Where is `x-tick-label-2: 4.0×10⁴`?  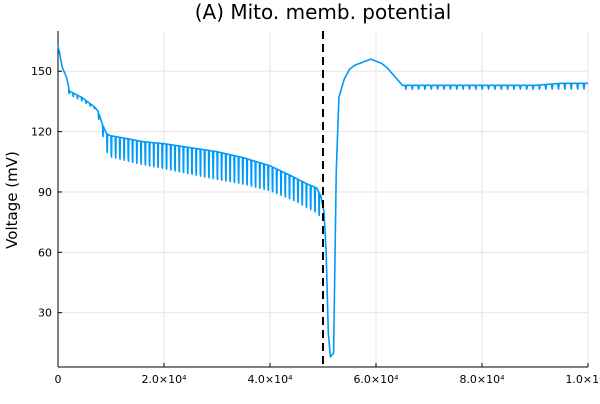
x-tick-label-2: 4.0×10⁴ is located at coordinates (270, 379).